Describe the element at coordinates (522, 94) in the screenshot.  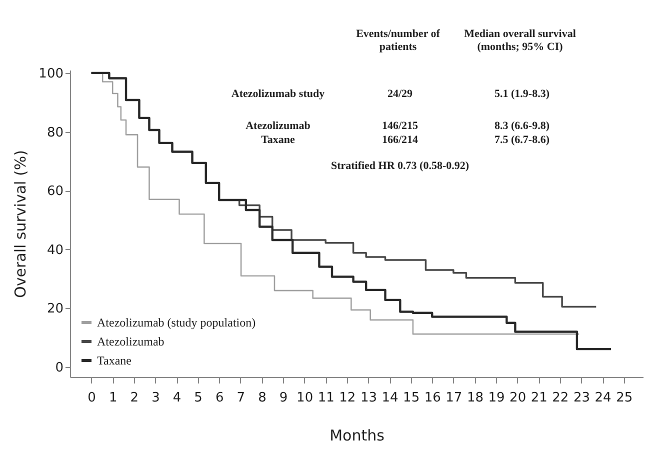
I see `annotation: 5.1 (1.9-8.3)` at that location.